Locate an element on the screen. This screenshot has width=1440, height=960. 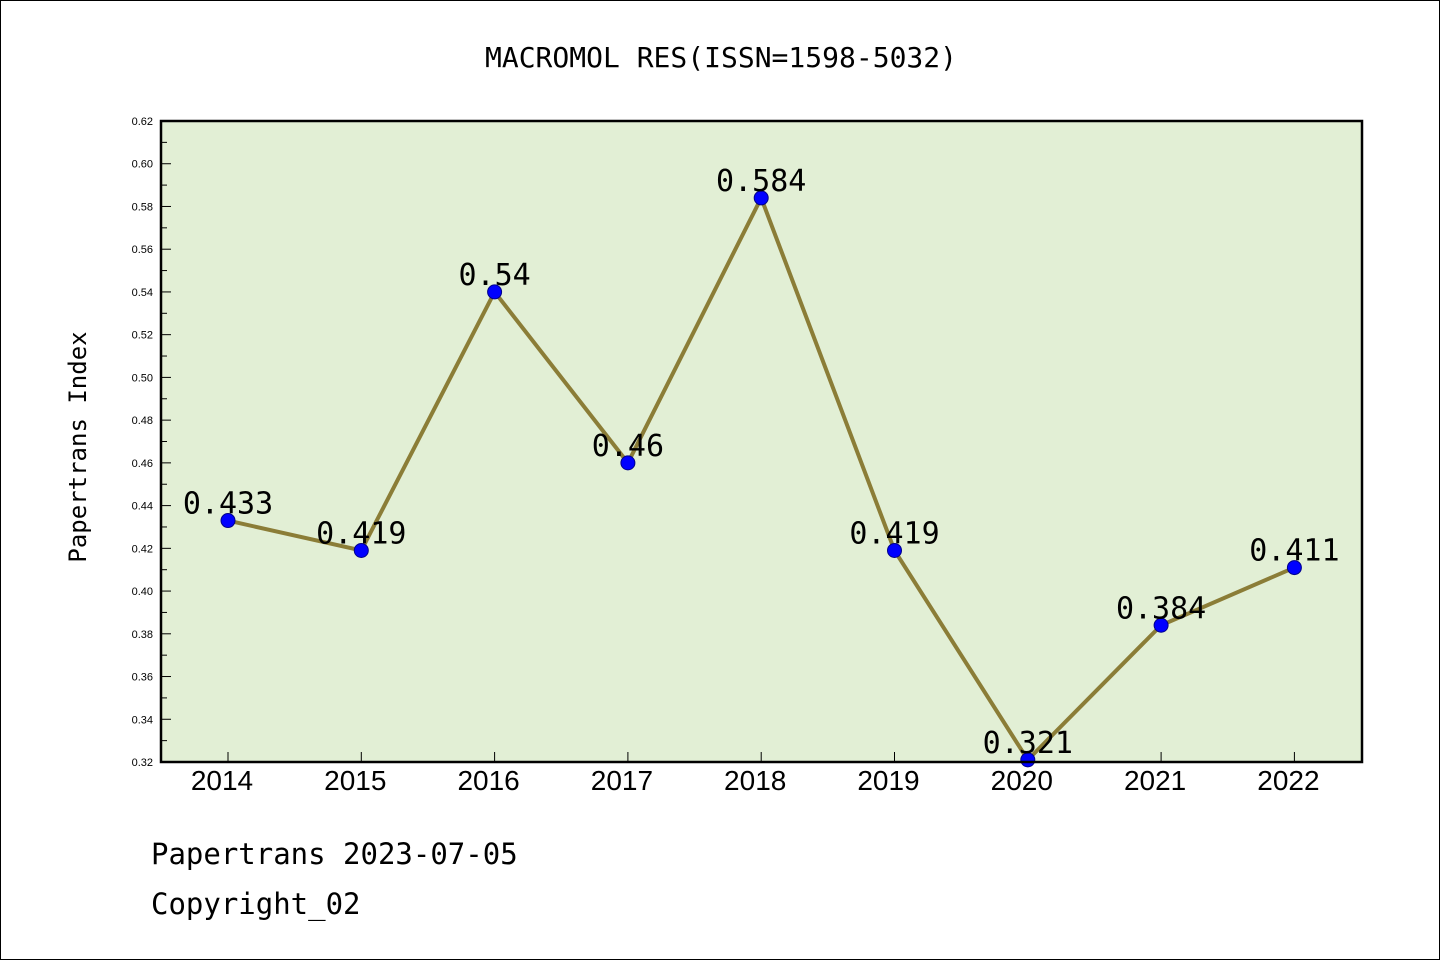
y-tick-label: 0.54 is located at coordinates (142, 293).